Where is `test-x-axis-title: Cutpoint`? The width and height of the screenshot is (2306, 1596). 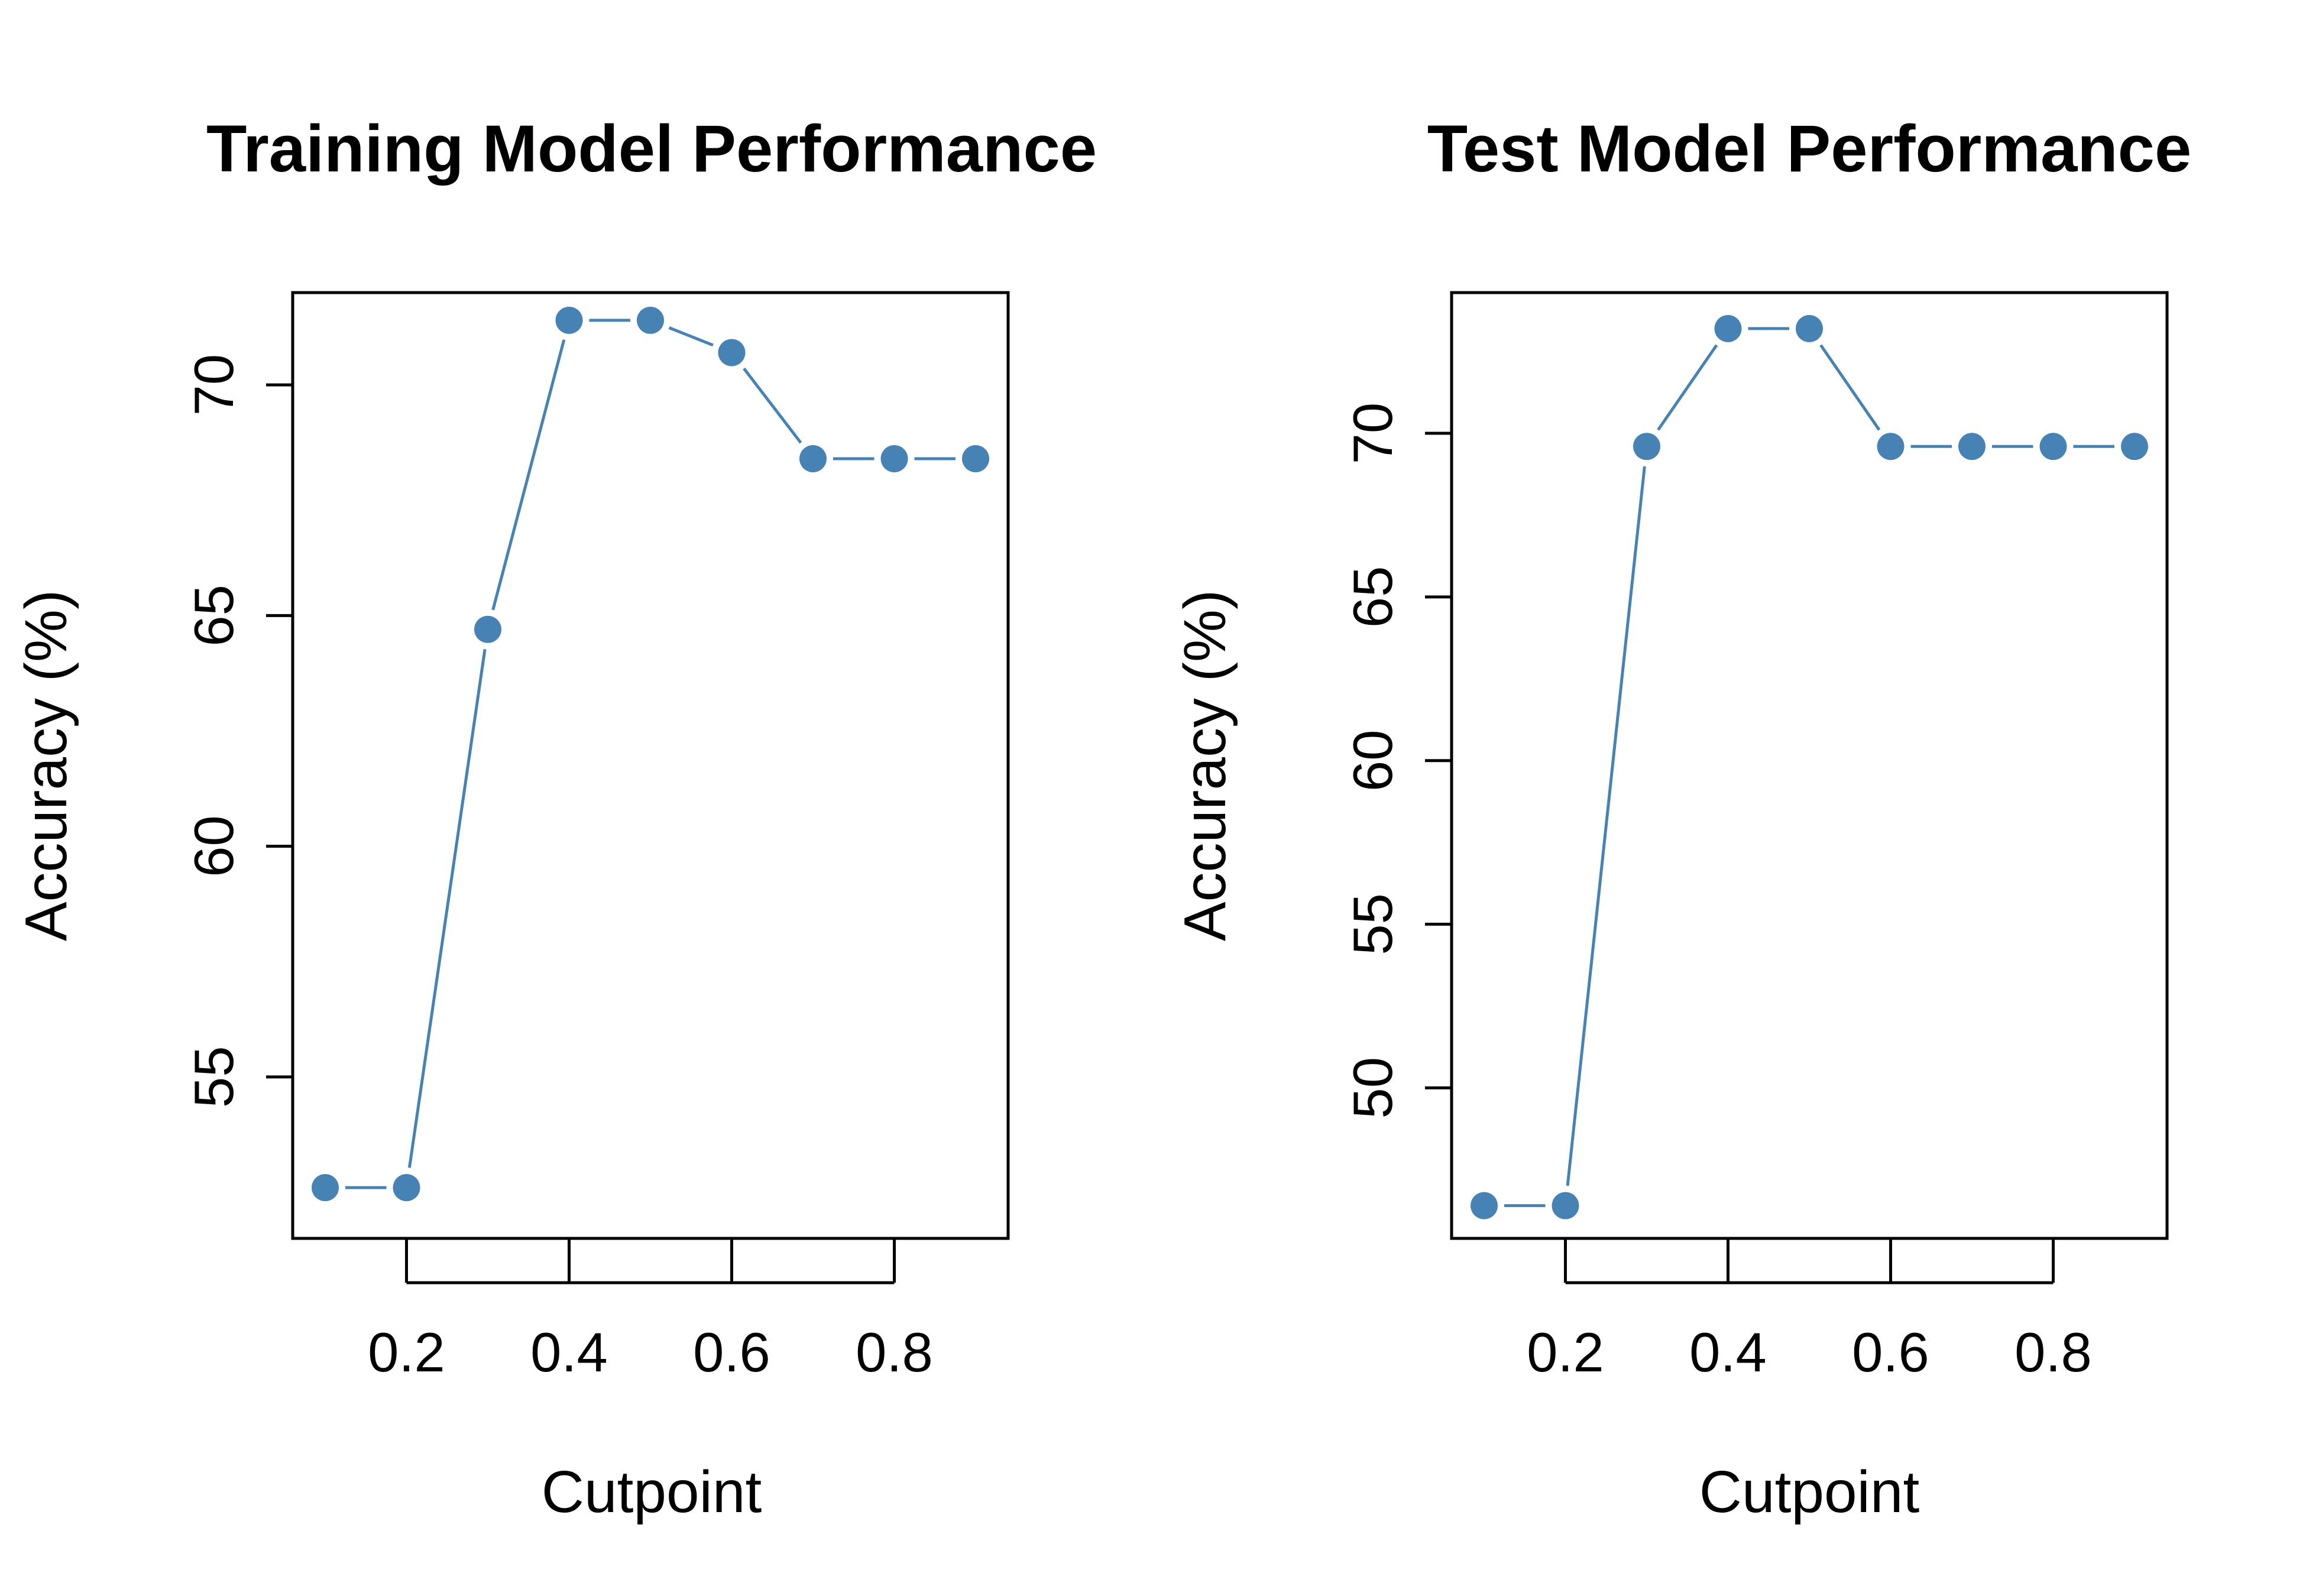 test-x-axis-title: Cutpoint is located at coordinates (1809, 1492).